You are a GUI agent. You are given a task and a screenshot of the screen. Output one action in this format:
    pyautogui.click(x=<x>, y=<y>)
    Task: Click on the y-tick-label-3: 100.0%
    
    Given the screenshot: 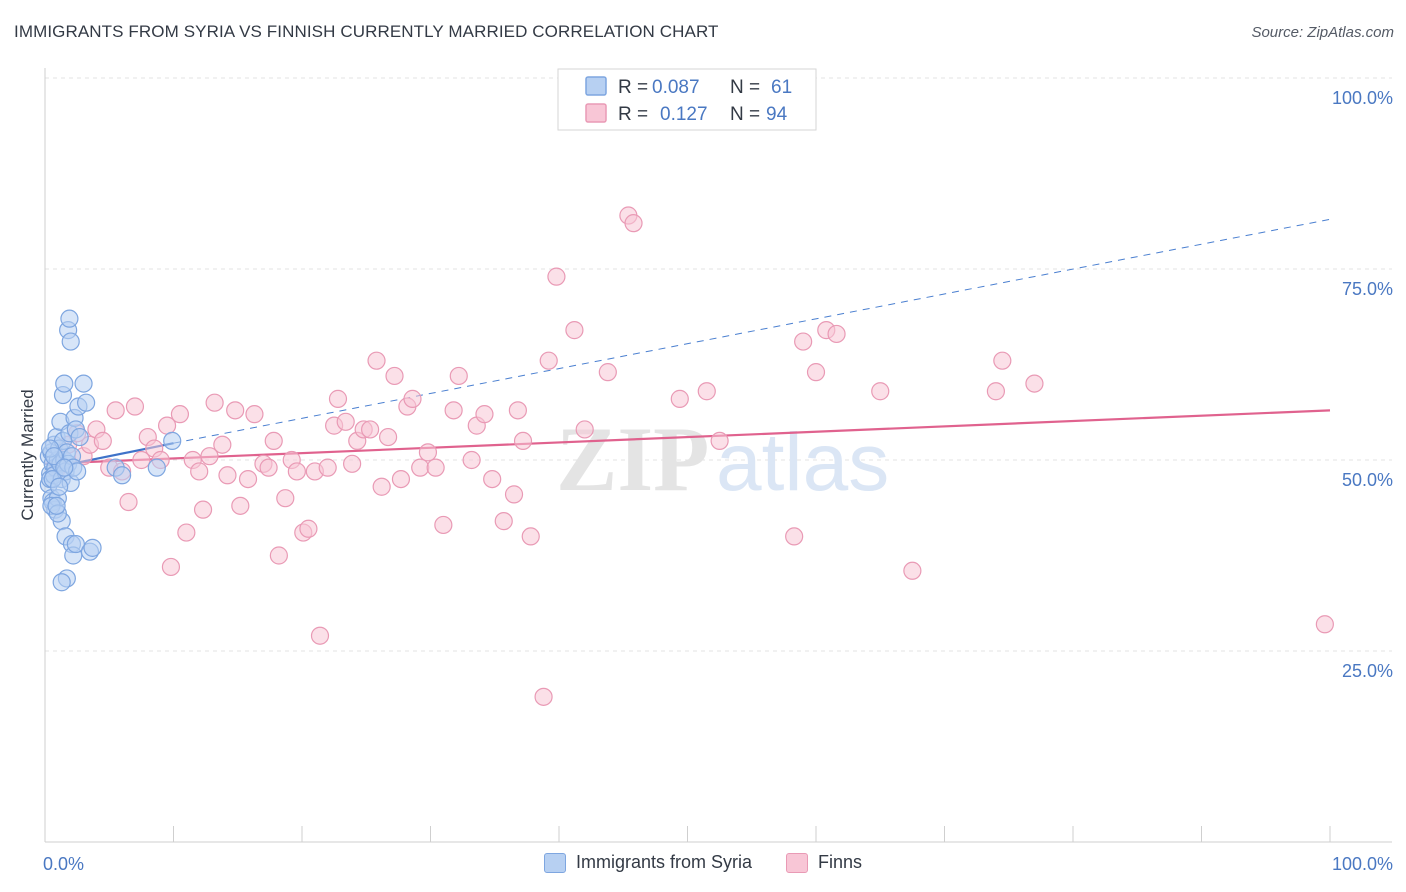 What is the action you would take?
    pyautogui.click(x=1362, y=98)
    